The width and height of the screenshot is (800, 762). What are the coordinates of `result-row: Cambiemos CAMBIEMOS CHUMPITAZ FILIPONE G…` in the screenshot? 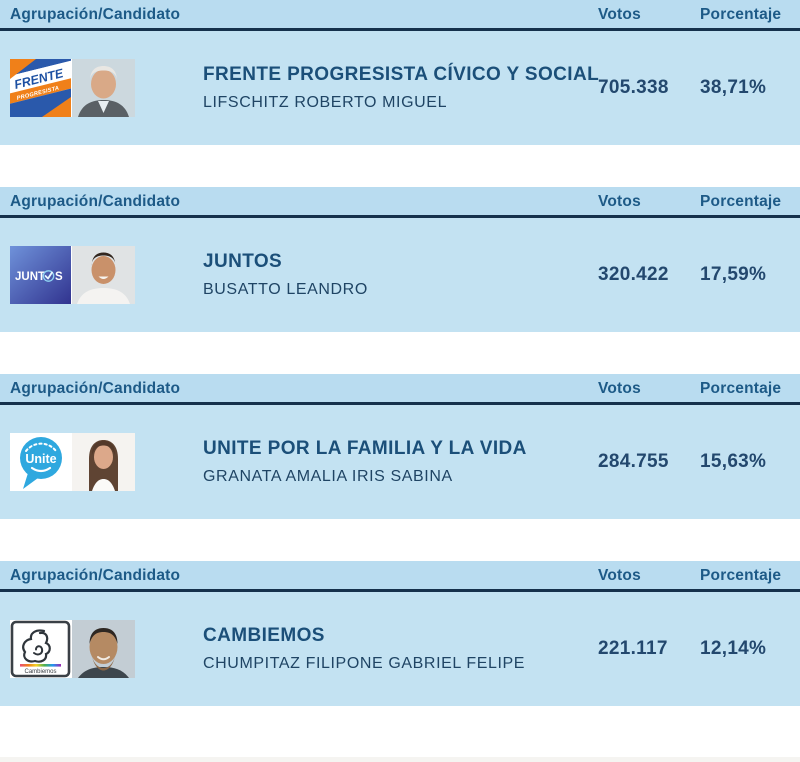 It's located at (400, 649).